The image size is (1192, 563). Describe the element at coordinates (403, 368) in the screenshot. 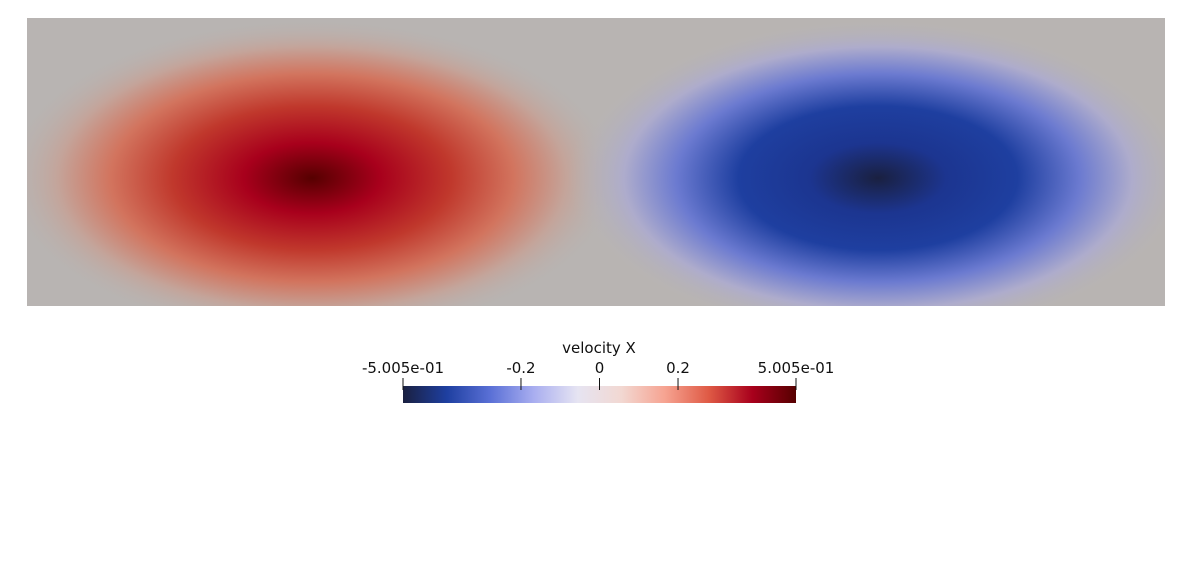

I see `colorbar-tick-label: -5.005e-01` at that location.